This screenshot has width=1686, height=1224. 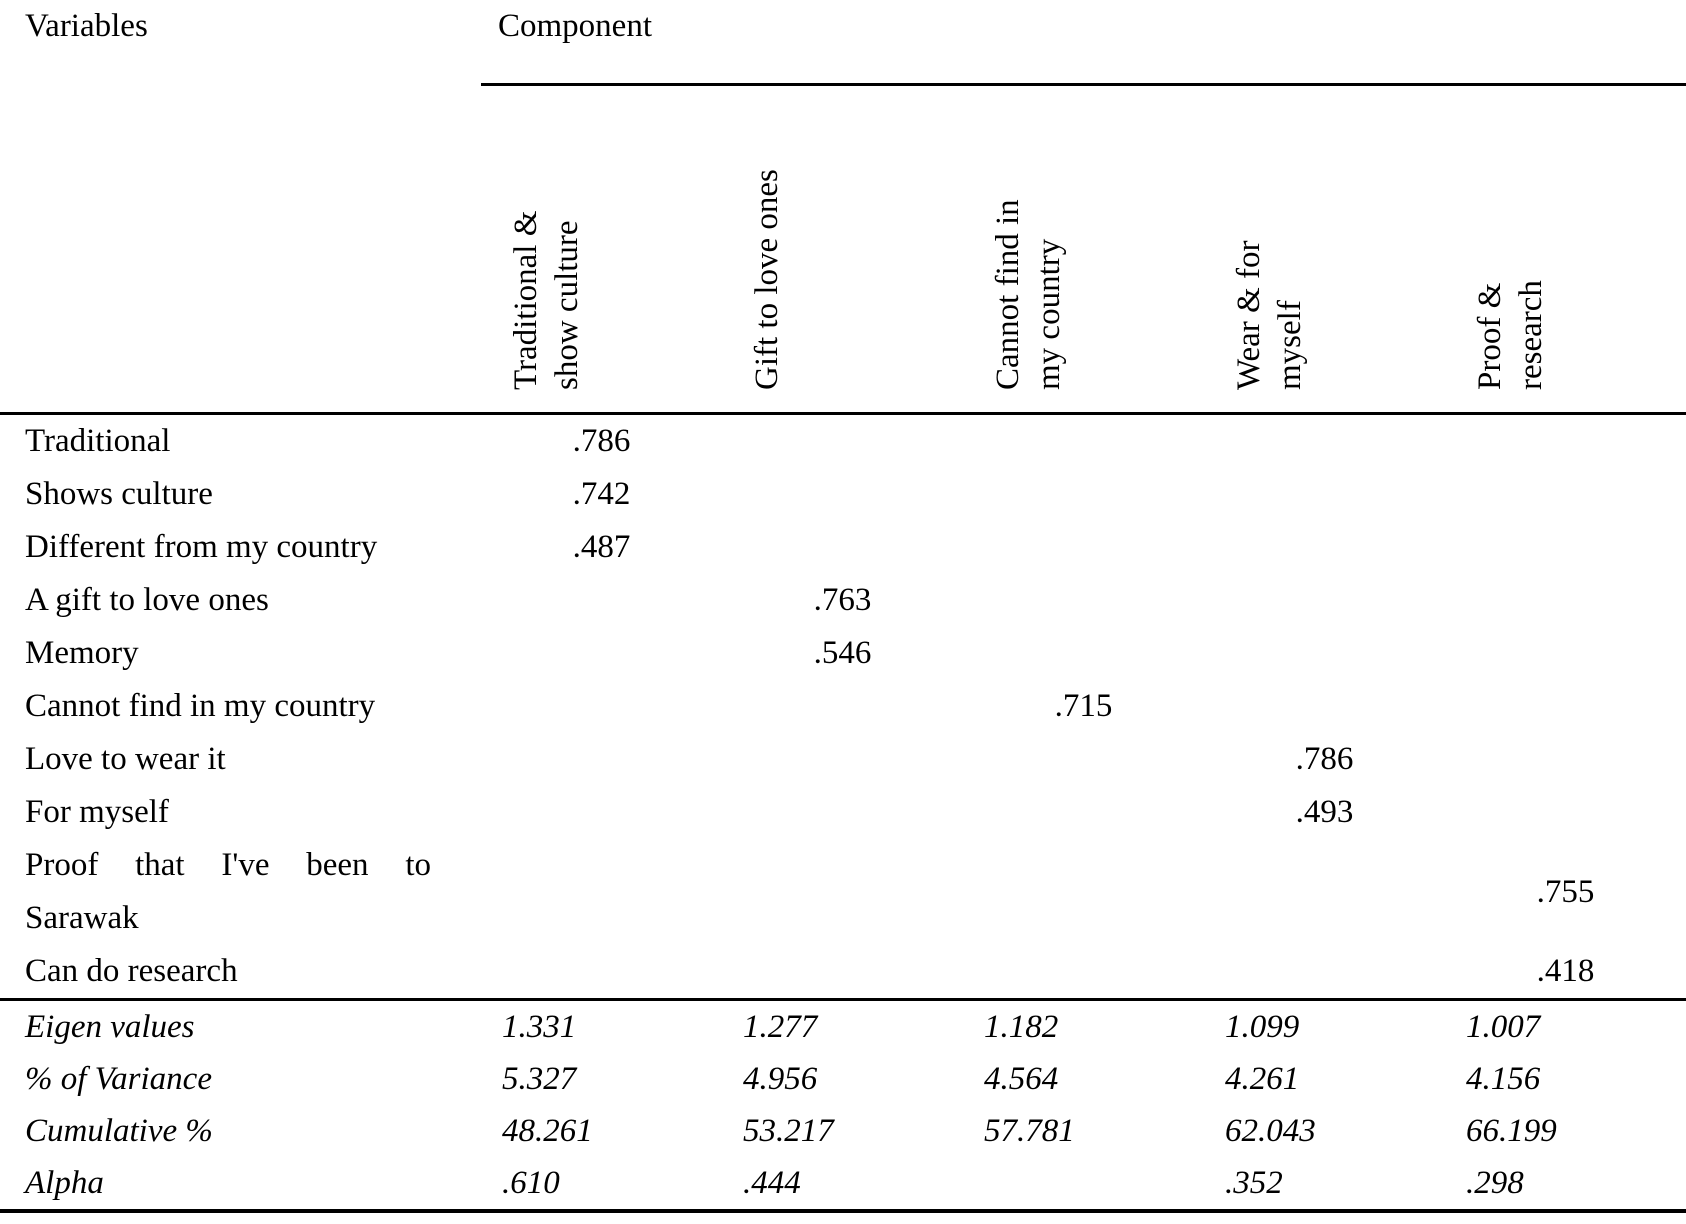 What do you see at coordinates (228, 891) in the screenshot?
I see `row-label: Proof that I've been to Sarawak` at bounding box center [228, 891].